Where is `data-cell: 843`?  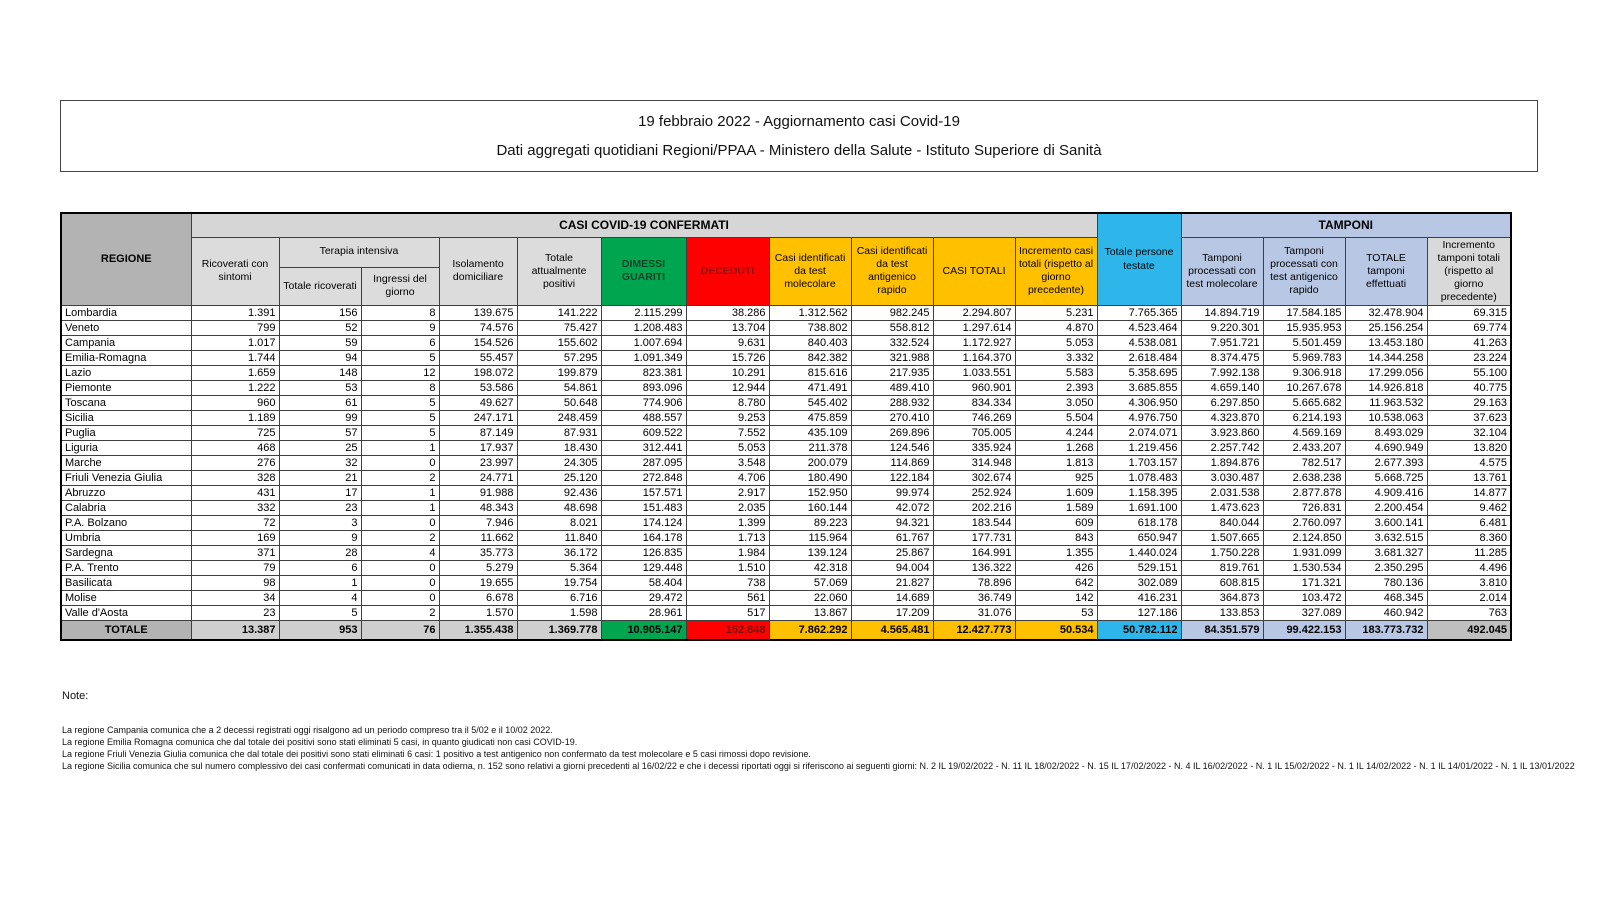 data-cell: 843 is located at coordinates (1056, 538).